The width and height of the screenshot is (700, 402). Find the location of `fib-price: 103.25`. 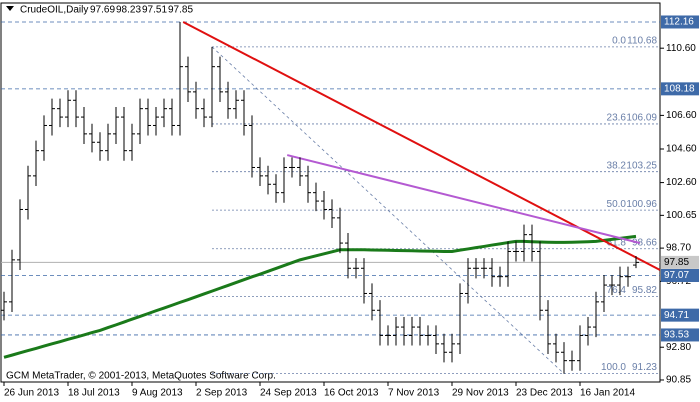

fib-price: 103.25 is located at coordinates (641, 165).